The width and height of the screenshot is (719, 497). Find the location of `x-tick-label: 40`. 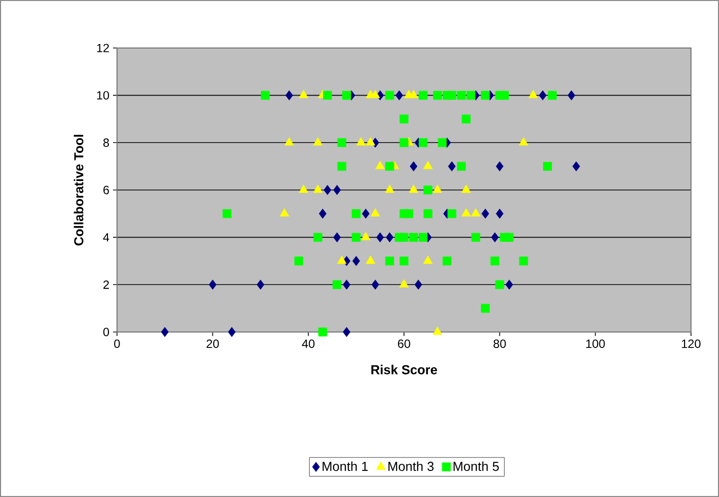

x-tick-label: 40 is located at coordinates (308, 344).